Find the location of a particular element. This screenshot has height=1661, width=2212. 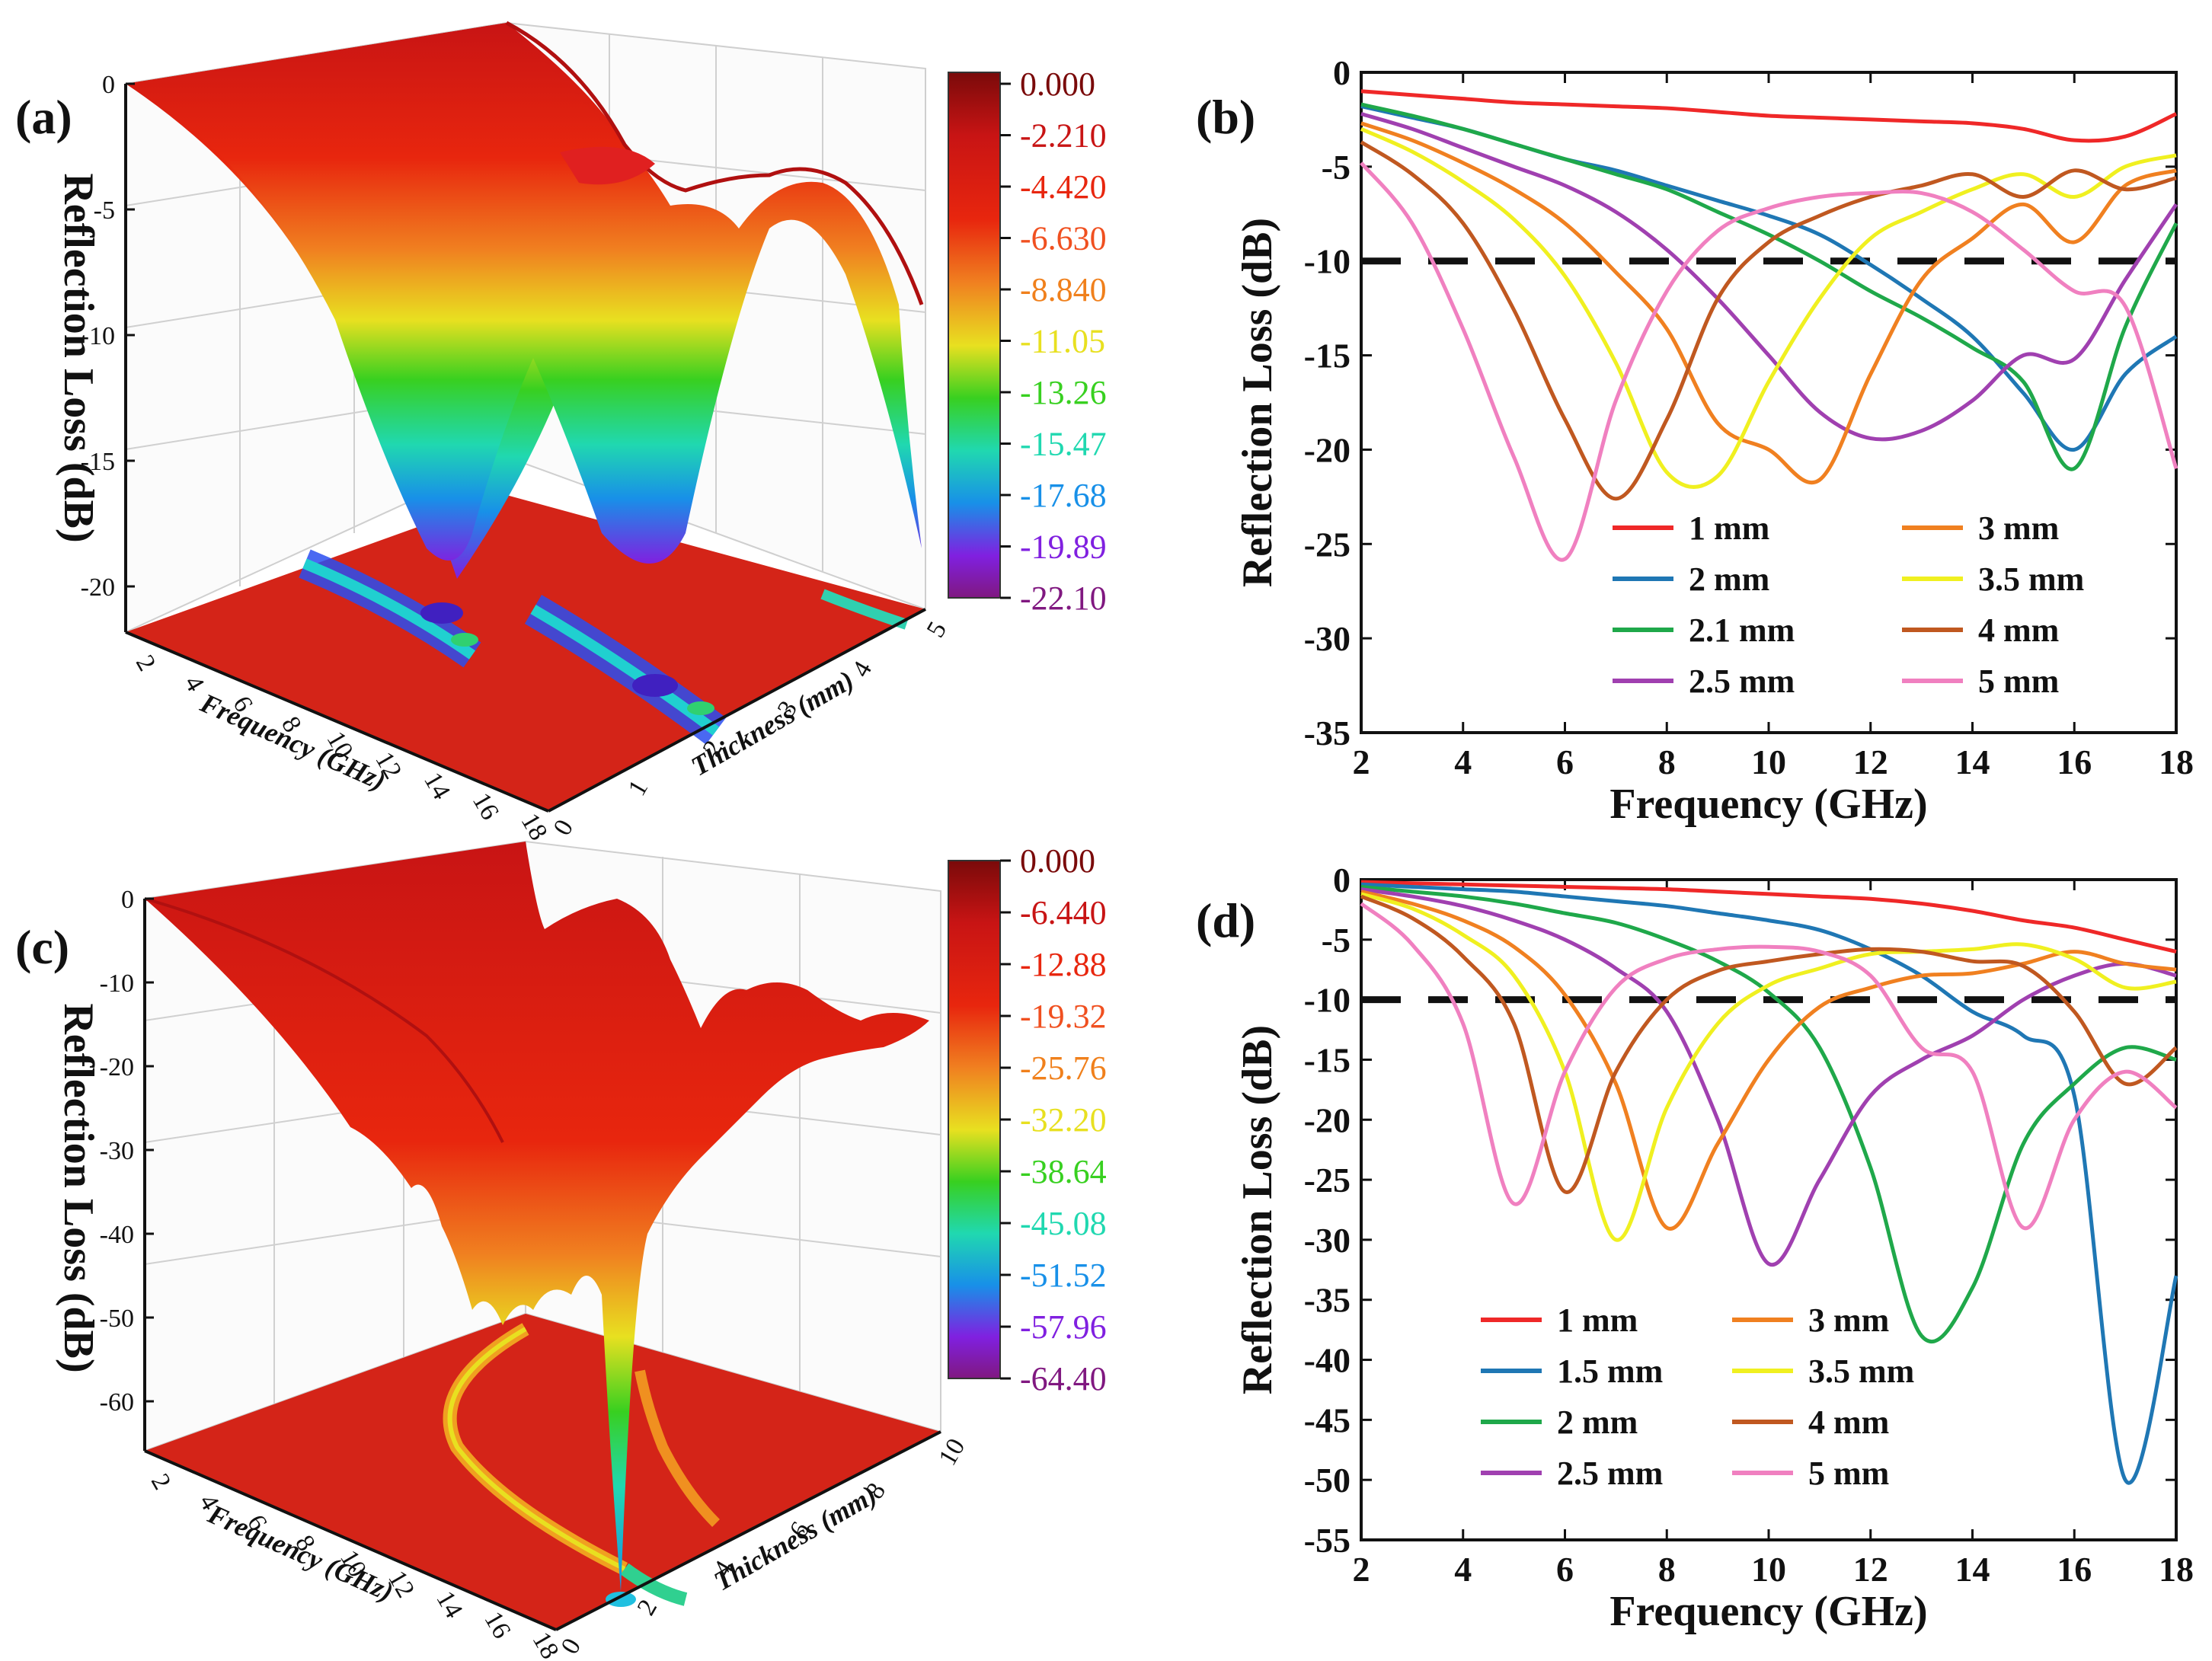

colorbar-label: -25.76 is located at coordinates (1063, 1068).